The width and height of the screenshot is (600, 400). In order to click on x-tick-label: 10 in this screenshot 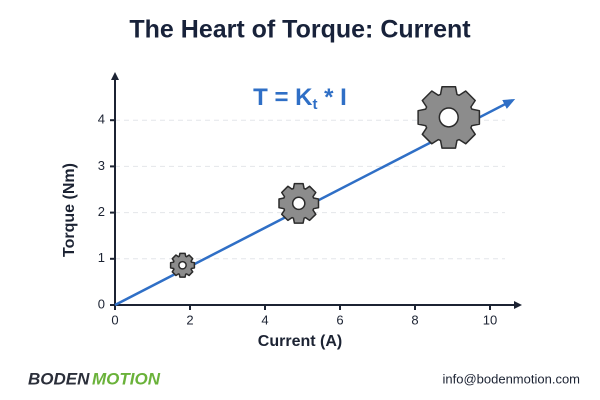, I will do `click(490, 319)`.